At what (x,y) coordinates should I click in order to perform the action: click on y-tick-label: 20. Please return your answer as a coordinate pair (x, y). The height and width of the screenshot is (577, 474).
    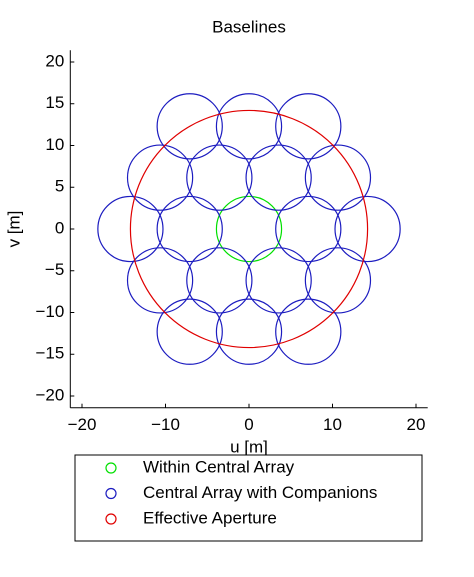
    Looking at the image, I should click on (54, 60).